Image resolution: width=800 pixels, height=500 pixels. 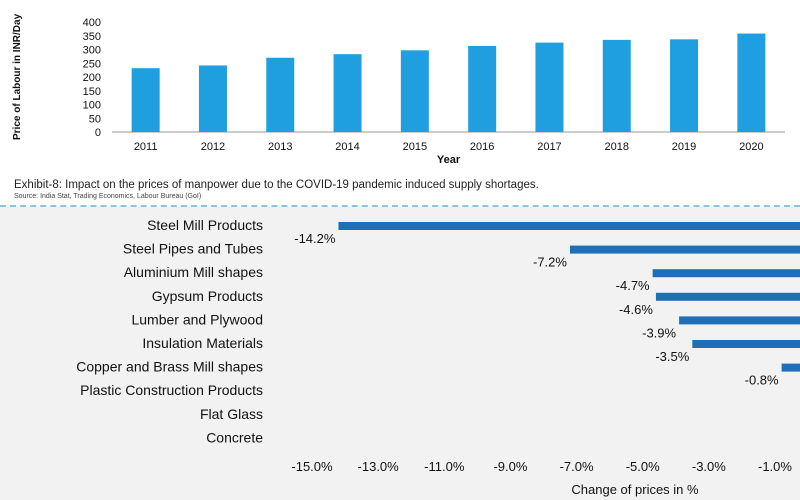 What do you see at coordinates (636, 309) in the screenshot?
I see `data-label: -4.6%` at bounding box center [636, 309].